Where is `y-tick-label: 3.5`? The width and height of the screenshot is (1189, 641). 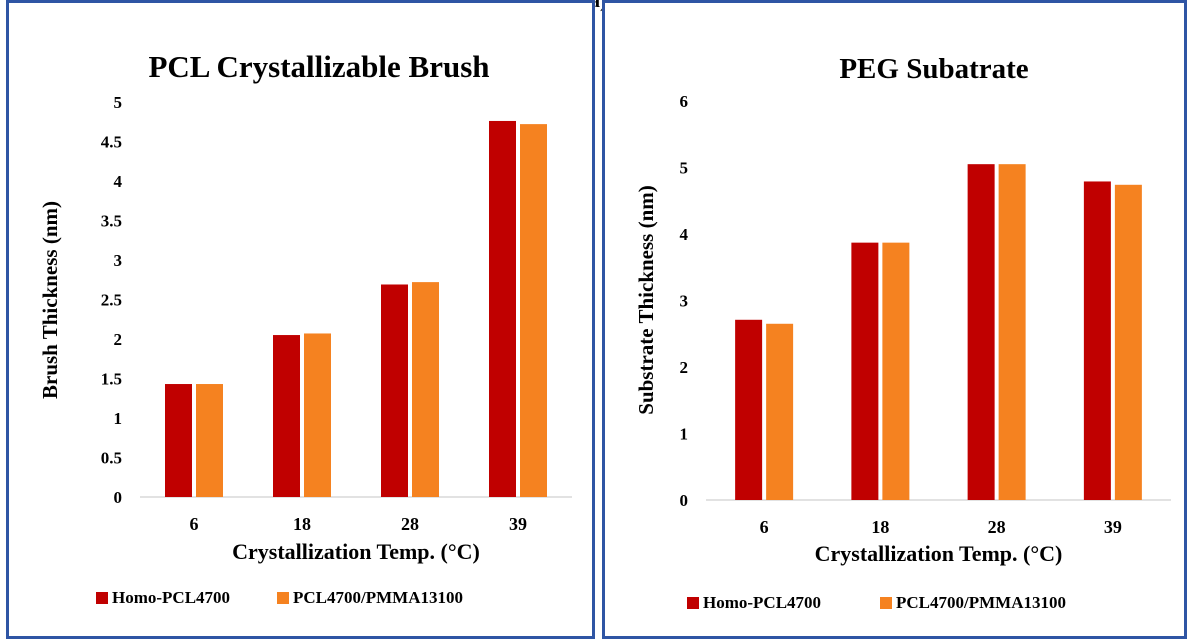 y-tick-label: 3.5 is located at coordinates (111, 221).